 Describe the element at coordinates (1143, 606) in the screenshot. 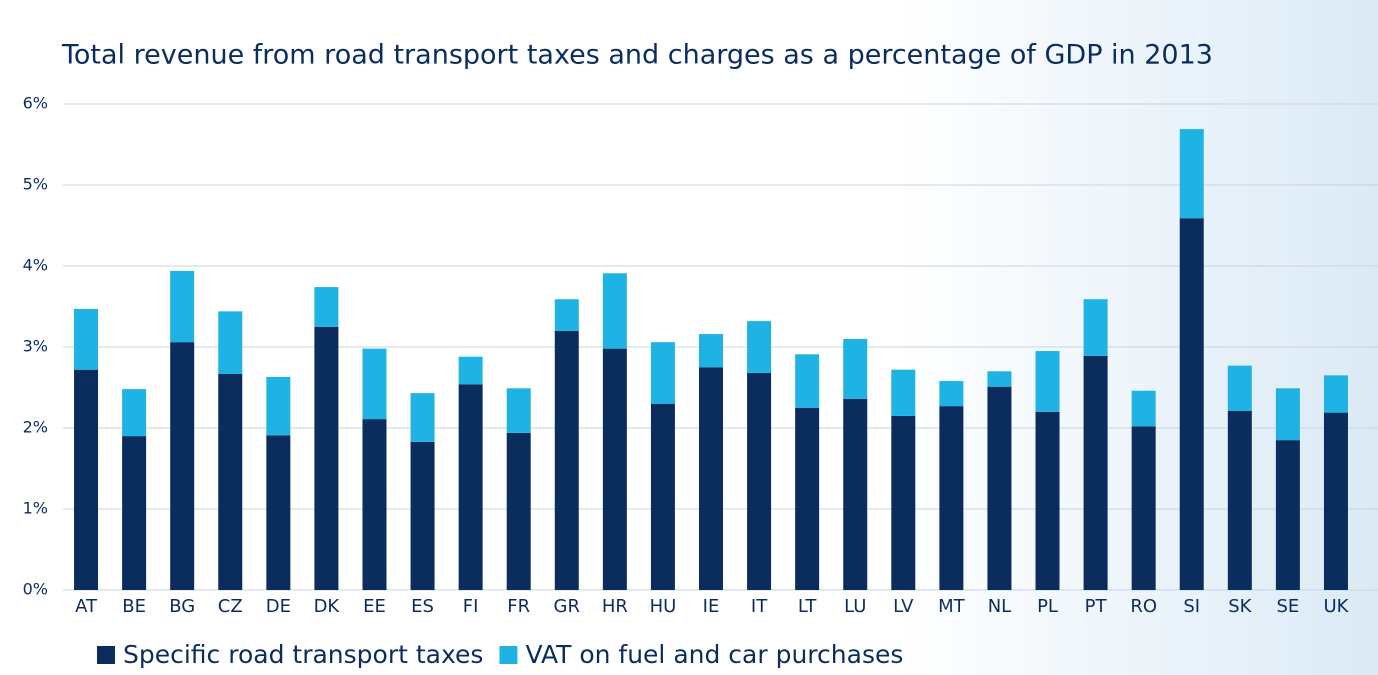

I see `x-tick-label: RO` at that location.